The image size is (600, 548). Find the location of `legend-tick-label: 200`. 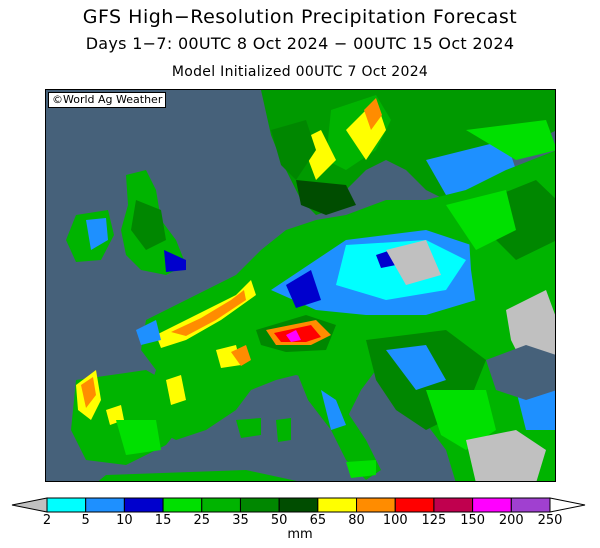

legend-tick-label: 200 is located at coordinates (511, 520).